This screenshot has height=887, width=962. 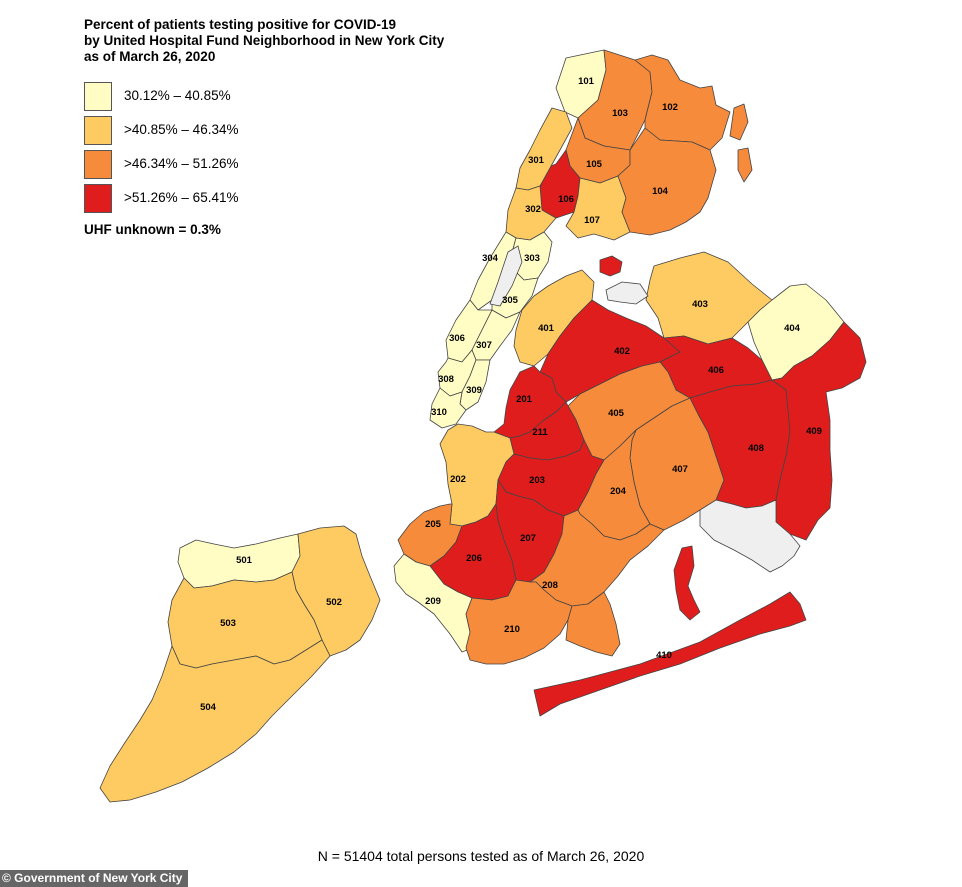 I want to click on label-307: 307, so click(x=484, y=345).